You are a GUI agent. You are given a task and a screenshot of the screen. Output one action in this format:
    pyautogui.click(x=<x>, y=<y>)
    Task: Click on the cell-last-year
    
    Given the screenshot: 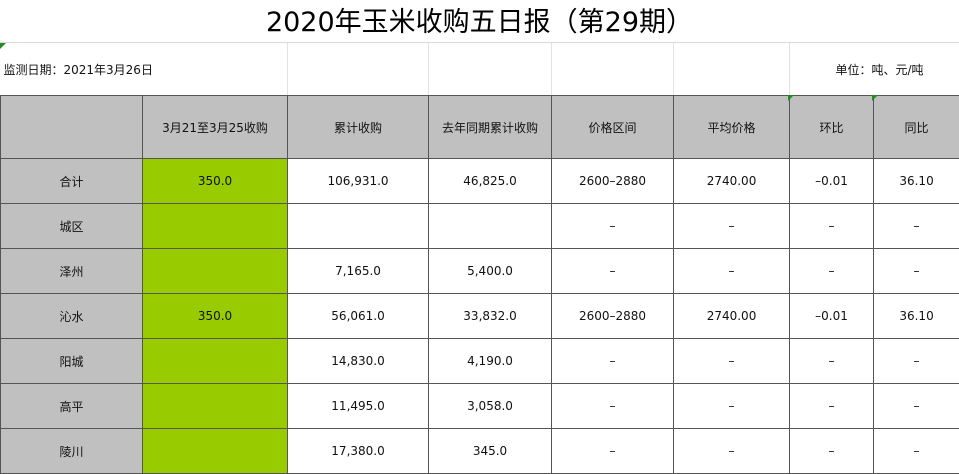 What is the action you would take?
    pyautogui.click(x=490, y=226)
    